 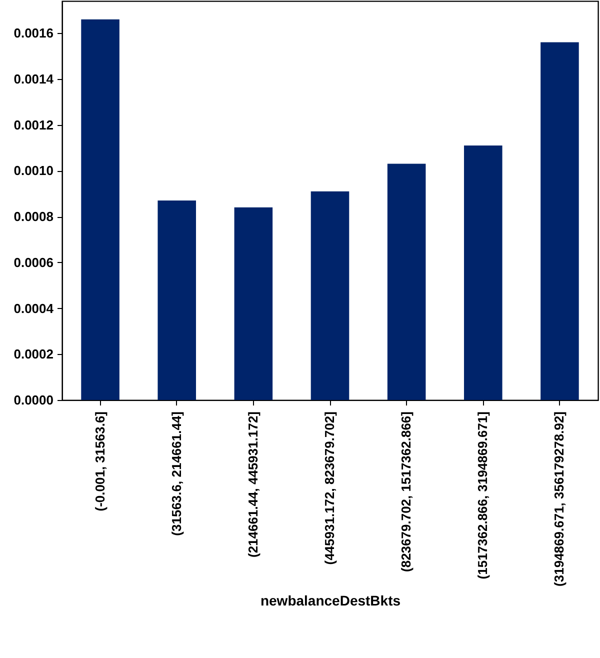 What do you see at coordinates (330, 600) in the screenshot?
I see `x-axis-title: newbalanceDestBkts` at bounding box center [330, 600].